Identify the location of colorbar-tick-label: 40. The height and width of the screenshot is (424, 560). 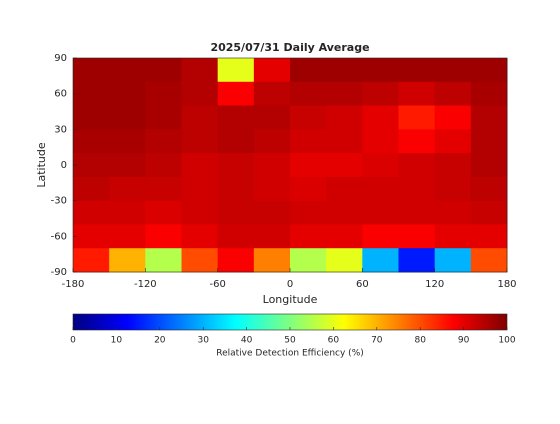
(247, 341).